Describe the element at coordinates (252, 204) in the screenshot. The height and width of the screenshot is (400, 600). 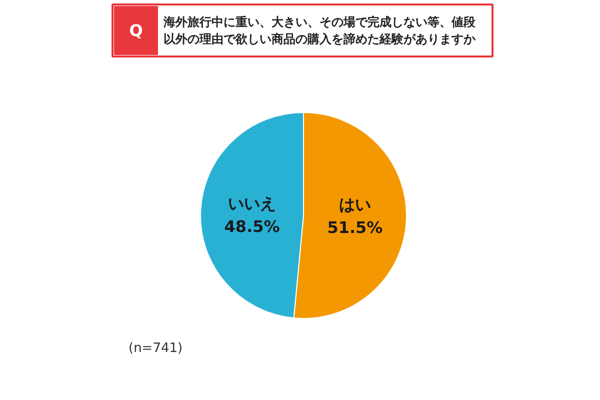
I see `slice-label: いいえ` at that location.